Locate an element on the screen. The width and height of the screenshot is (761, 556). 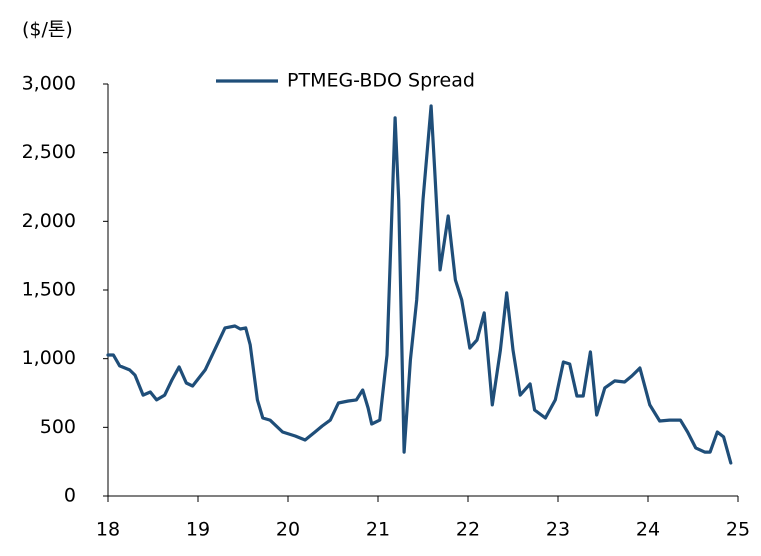
legend-label: PTMEG-BDO Spread is located at coordinates (381, 81).